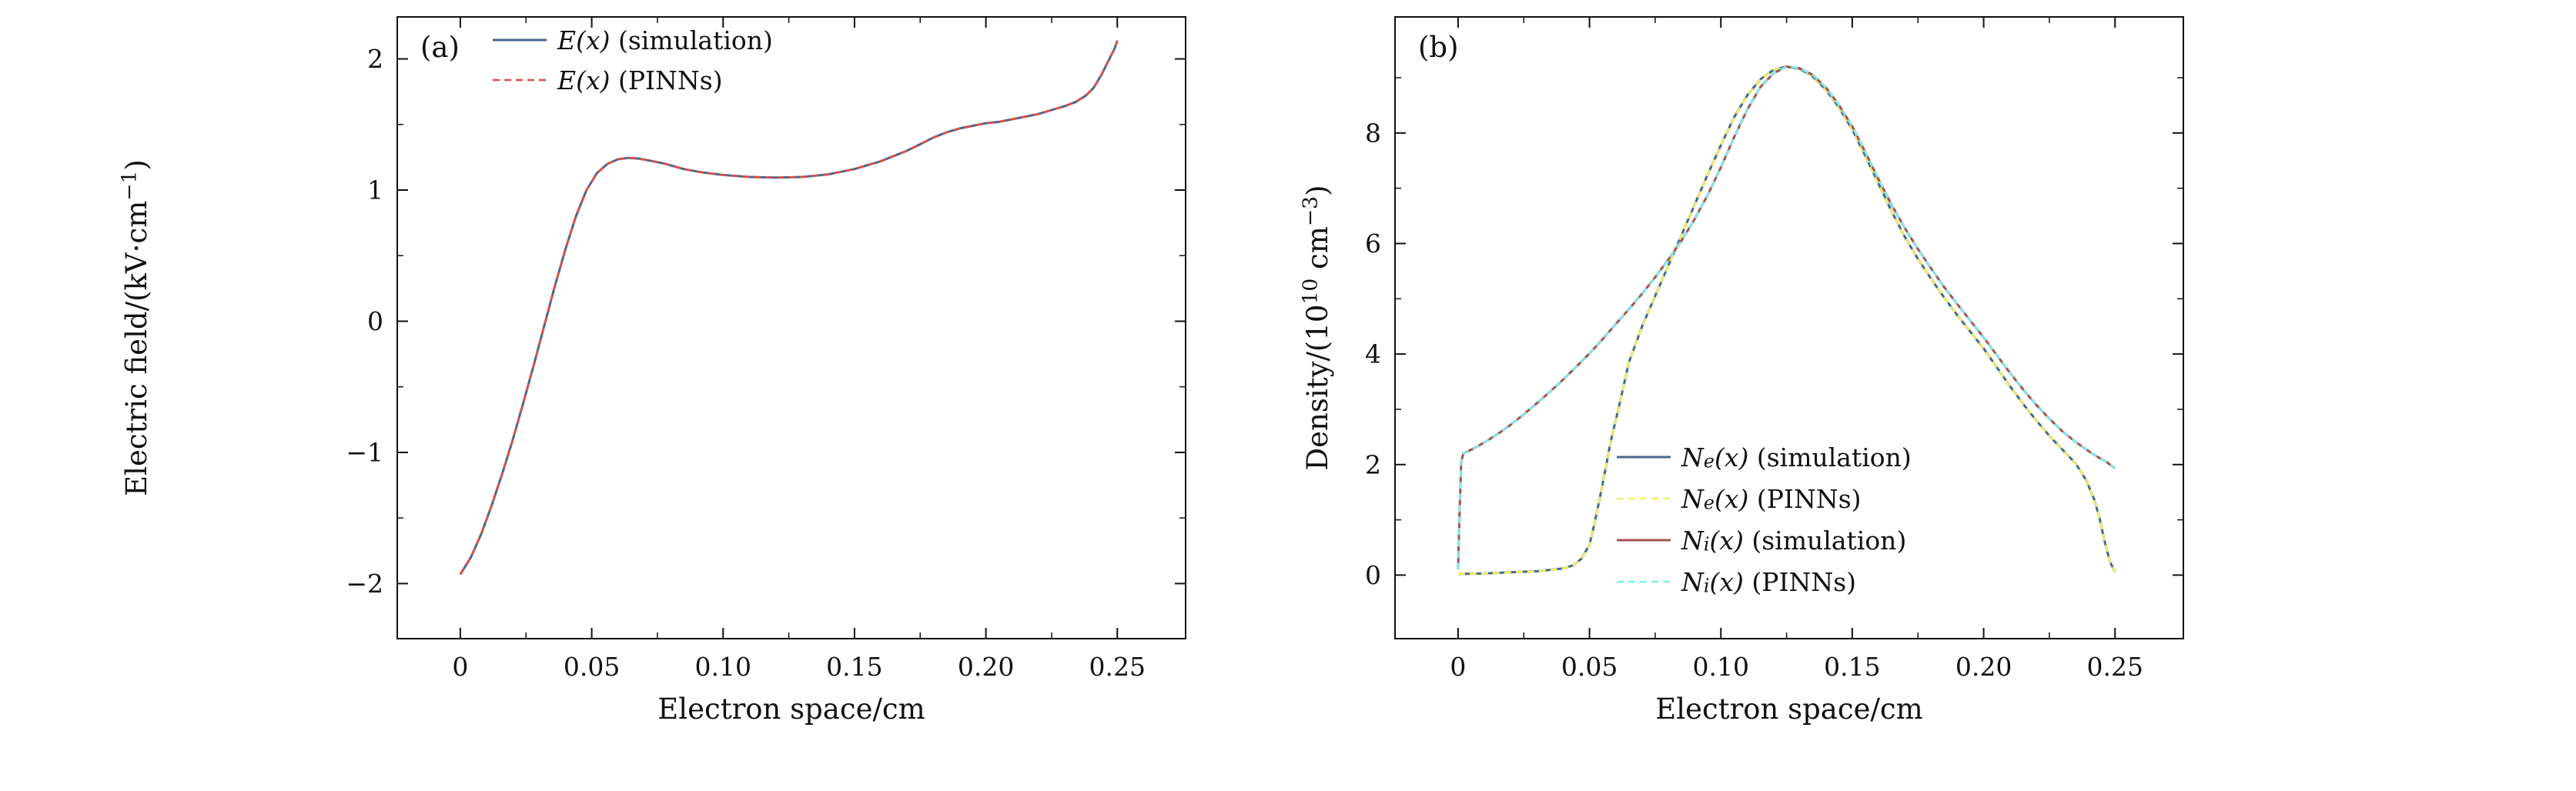 The height and width of the screenshot is (791, 2576). I want to click on y-tick-label: −1, so click(365, 452).